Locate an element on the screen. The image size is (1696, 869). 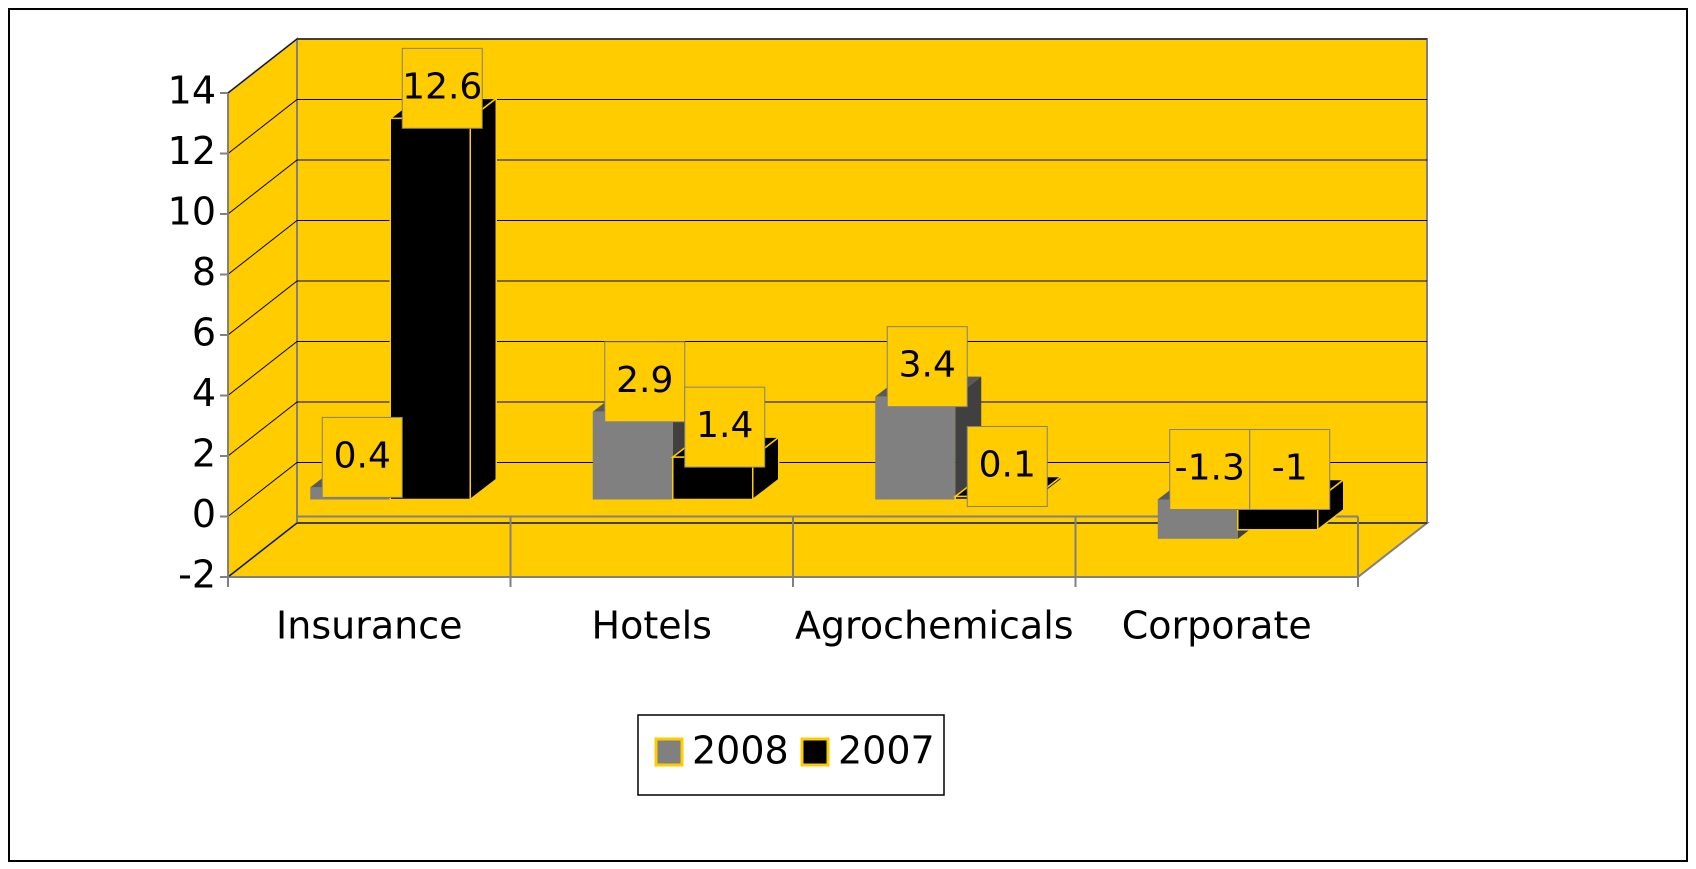
legend-label: 2008 is located at coordinates (740, 751).